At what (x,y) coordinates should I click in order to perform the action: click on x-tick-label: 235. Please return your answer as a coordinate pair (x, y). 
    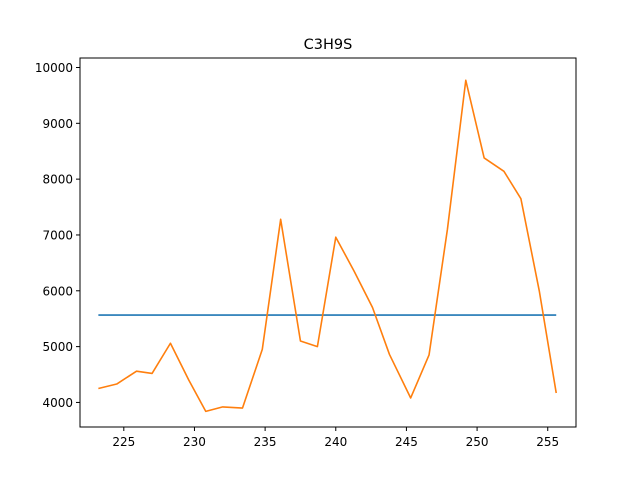
    Looking at the image, I should click on (265, 442).